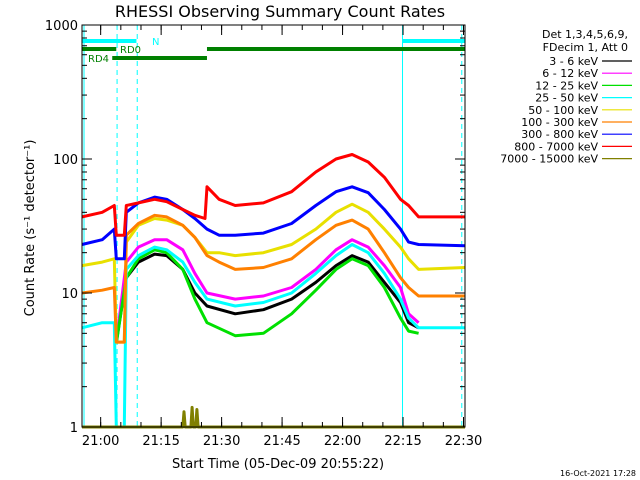 The height and width of the screenshot is (480, 640). I want to click on x-tick-label: 21:30, so click(221, 441).